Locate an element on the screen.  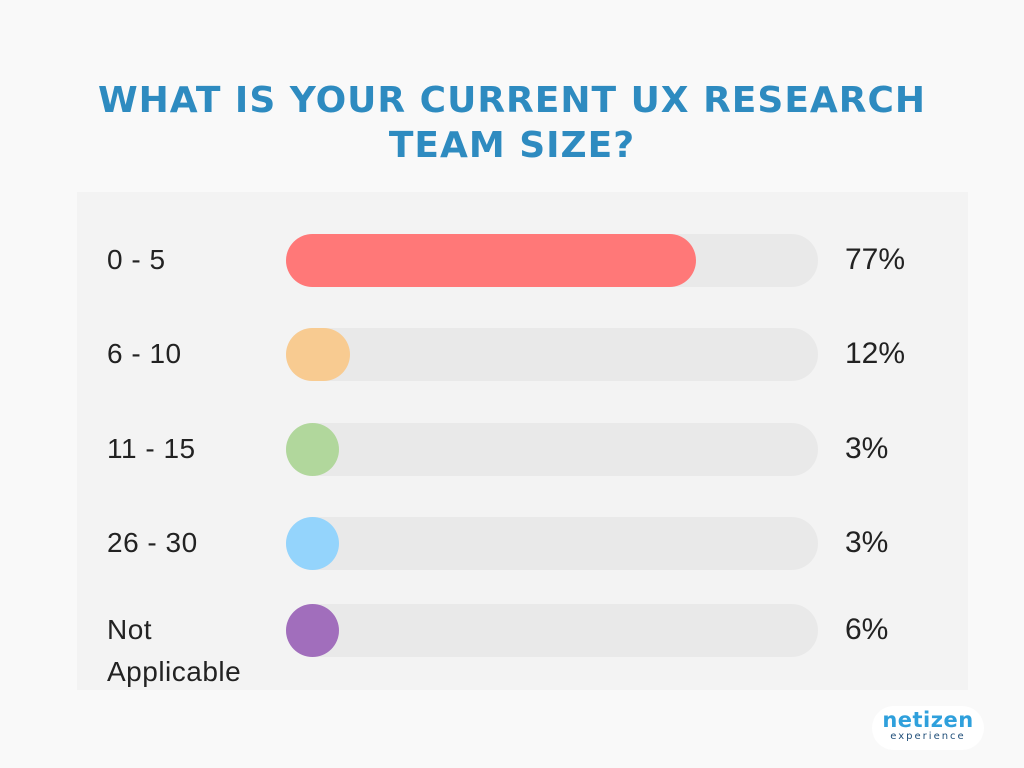
category-label: Not Applicable is located at coordinates (174, 650).